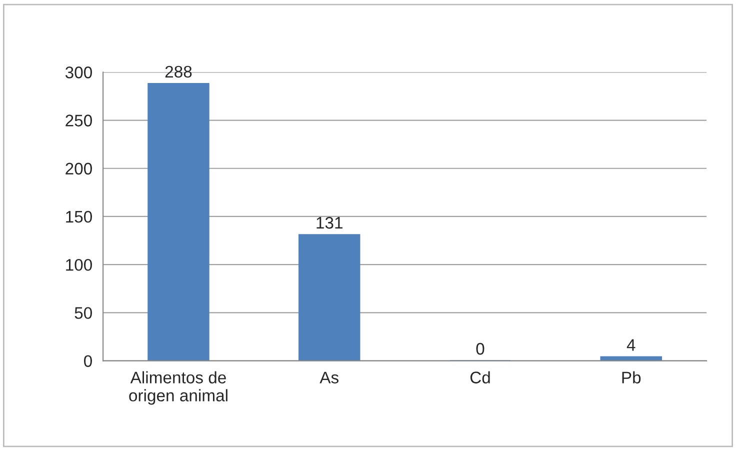  Describe the element at coordinates (480, 348) in the screenshot. I see `data-label: 0` at that location.